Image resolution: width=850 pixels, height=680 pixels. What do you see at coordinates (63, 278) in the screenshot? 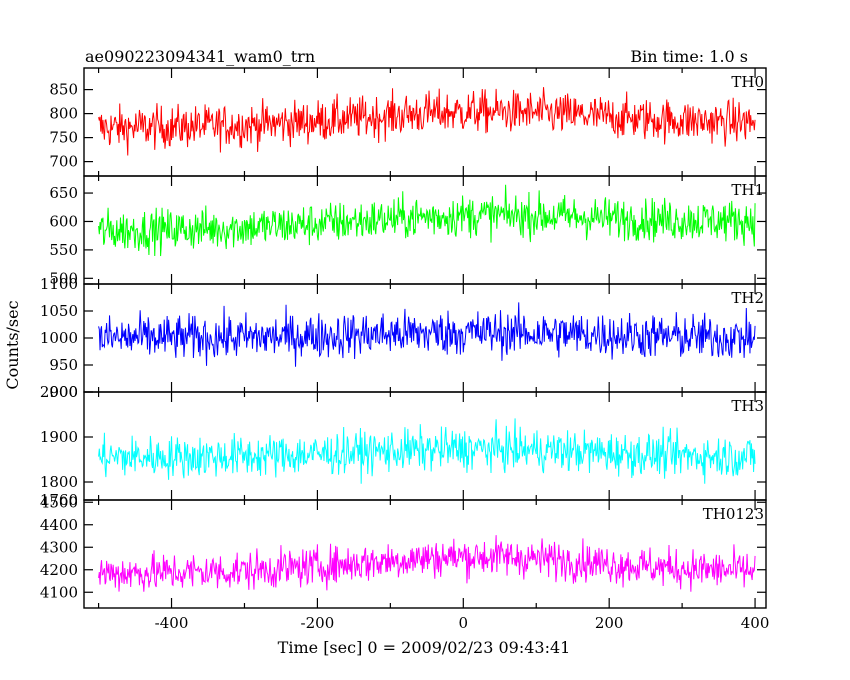
I see `y-tick-label: 500` at bounding box center [63, 278].